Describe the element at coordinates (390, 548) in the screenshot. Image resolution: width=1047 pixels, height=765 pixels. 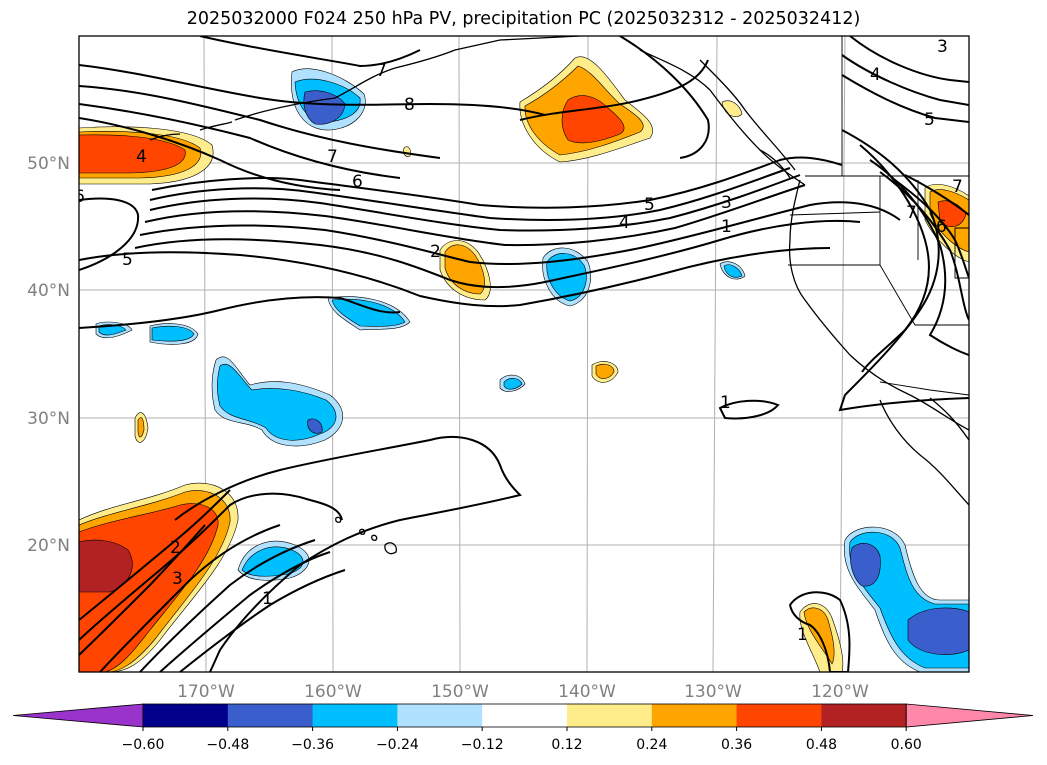
I see `hawaii-big` at that location.